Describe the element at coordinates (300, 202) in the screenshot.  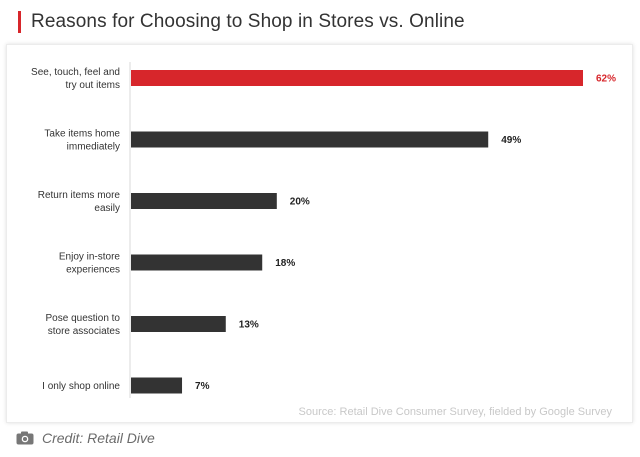
I see `bar-value-label: 20%` at that location.